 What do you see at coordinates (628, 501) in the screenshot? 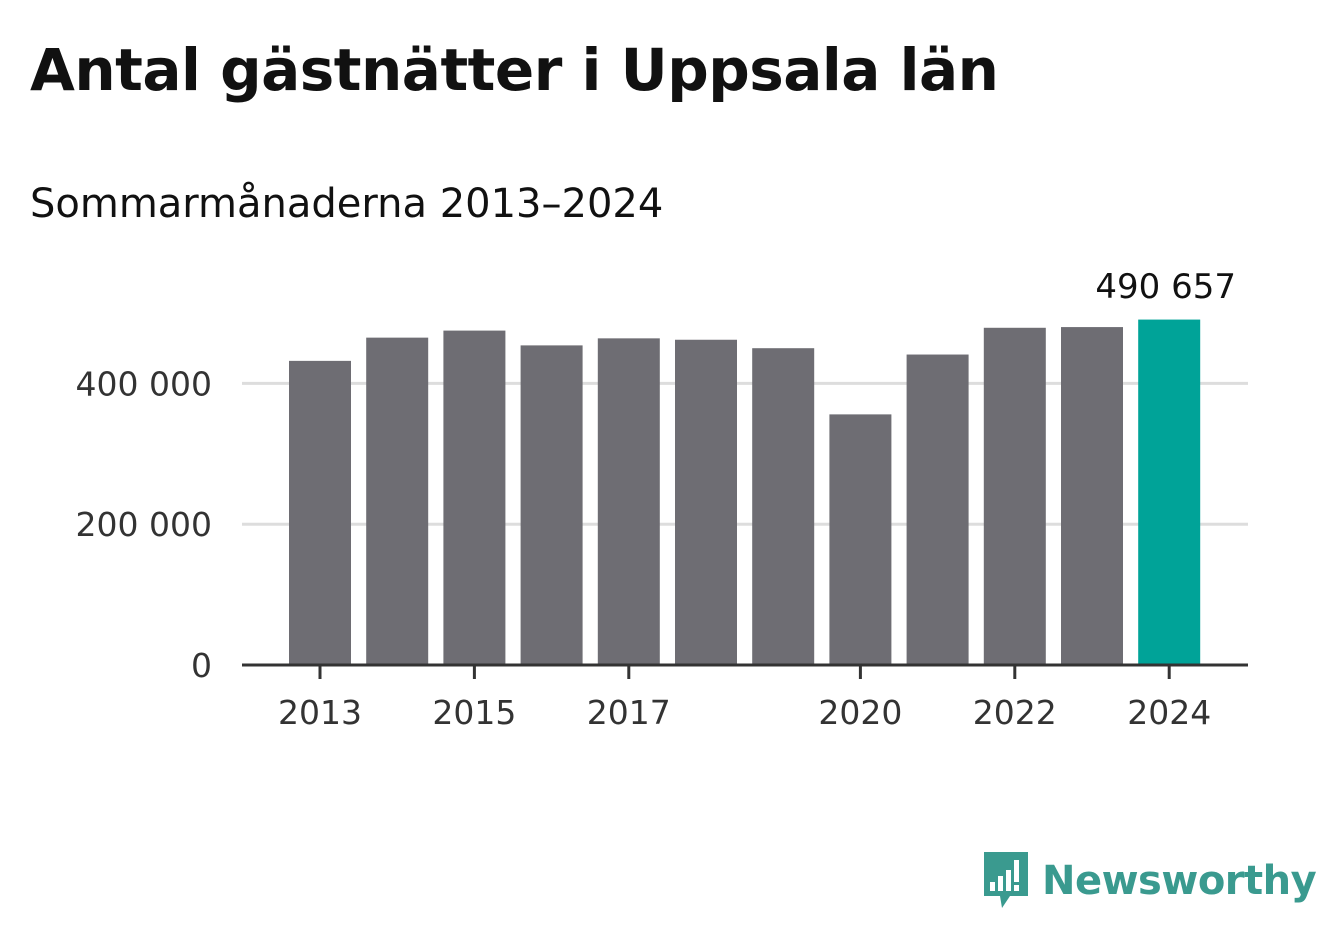
I see `bar-2017` at bounding box center [628, 501].